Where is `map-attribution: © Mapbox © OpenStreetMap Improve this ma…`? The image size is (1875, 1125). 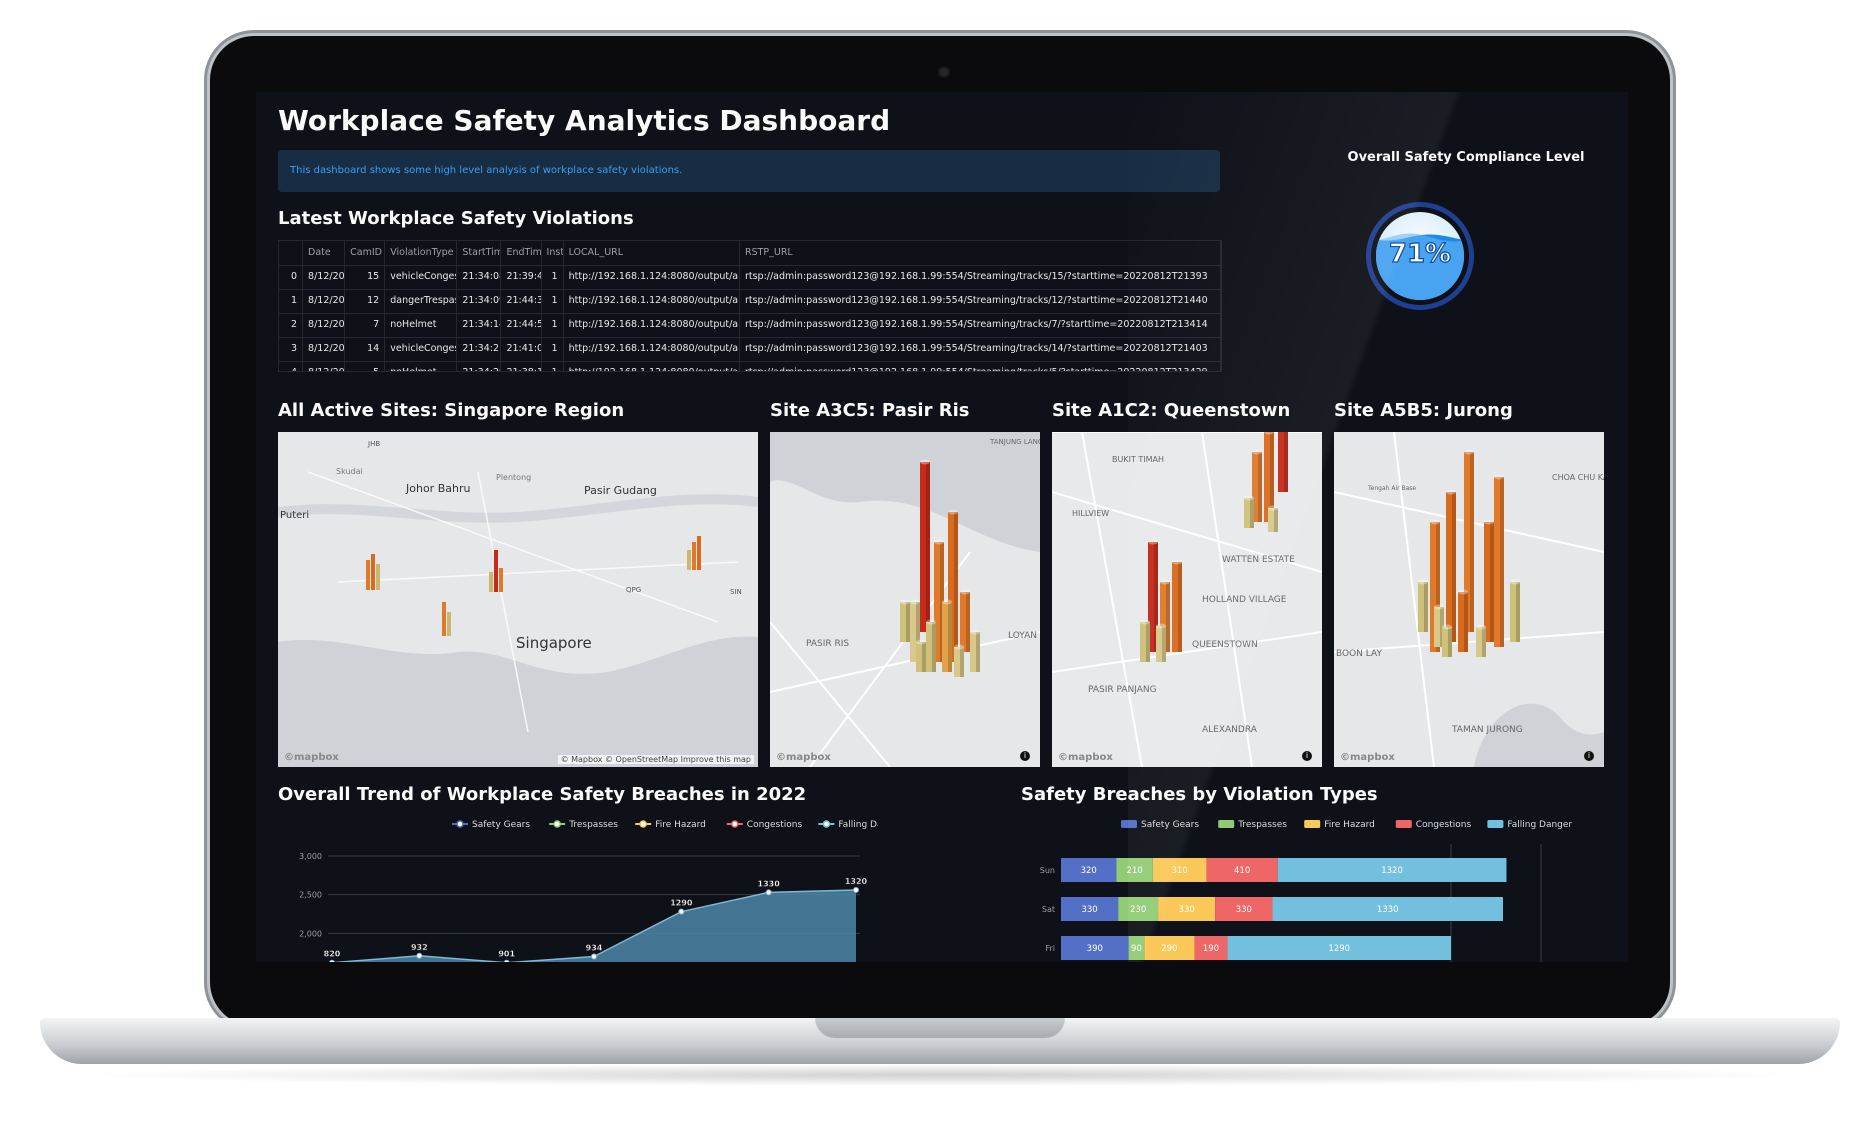
map-attribution: © Mapbox © OpenStreetMap Improve this ma… is located at coordinates (655, 759).